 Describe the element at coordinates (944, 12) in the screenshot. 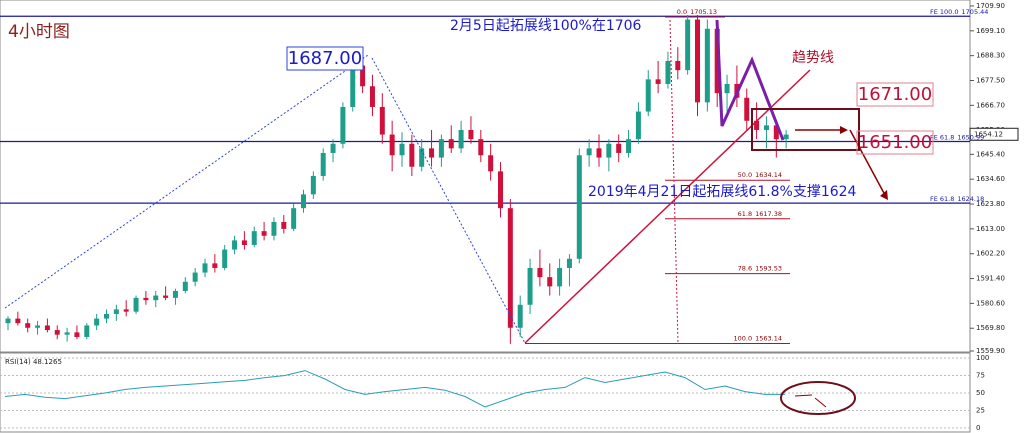

I see `fe-name: FE 100.0` at that location.